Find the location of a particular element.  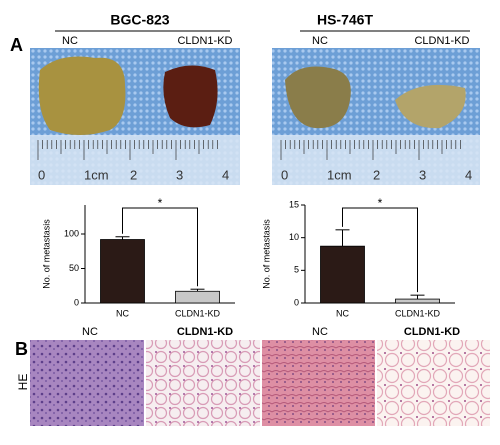

column-title: BGC-823 is located at coordinates (139, 20).